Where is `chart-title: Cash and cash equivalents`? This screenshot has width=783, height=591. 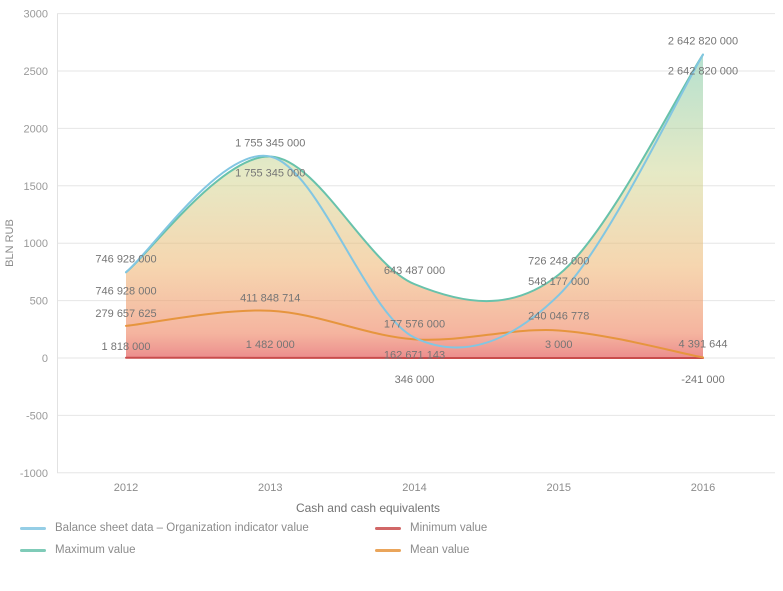 chart-title: Cash and cash equivalents is located at coordinates (368, 508).